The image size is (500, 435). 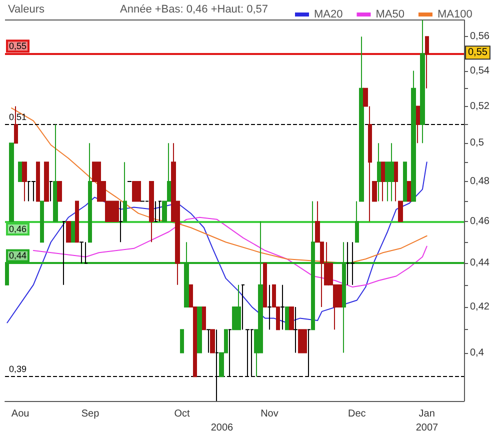 I want to click on y-tick-label: 0,54, so click(x=480, y=70).